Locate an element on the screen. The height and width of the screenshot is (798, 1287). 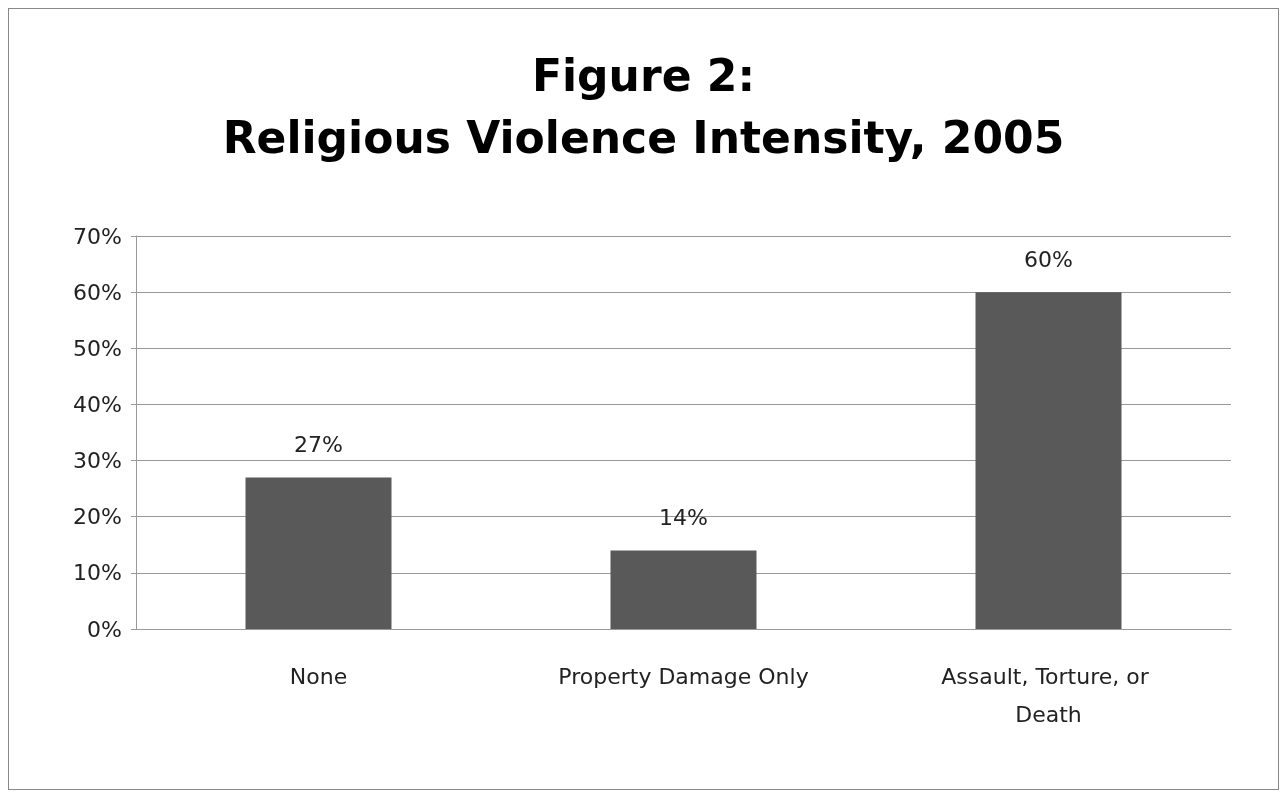
data-label: 60% is located at coordinates (1048, 259).